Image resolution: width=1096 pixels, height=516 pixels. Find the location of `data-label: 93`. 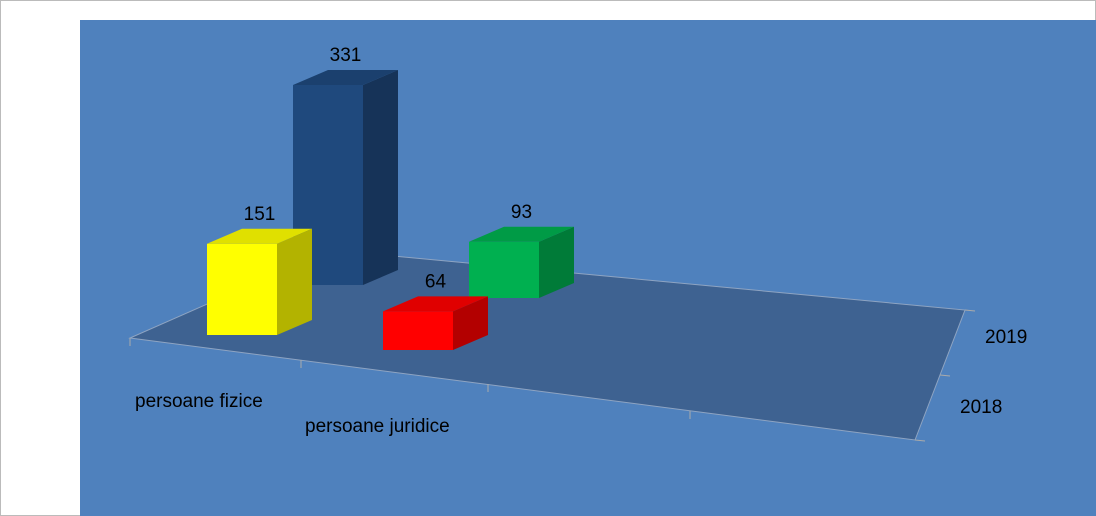

data-label: 93 is located at coordinates (521, 212).